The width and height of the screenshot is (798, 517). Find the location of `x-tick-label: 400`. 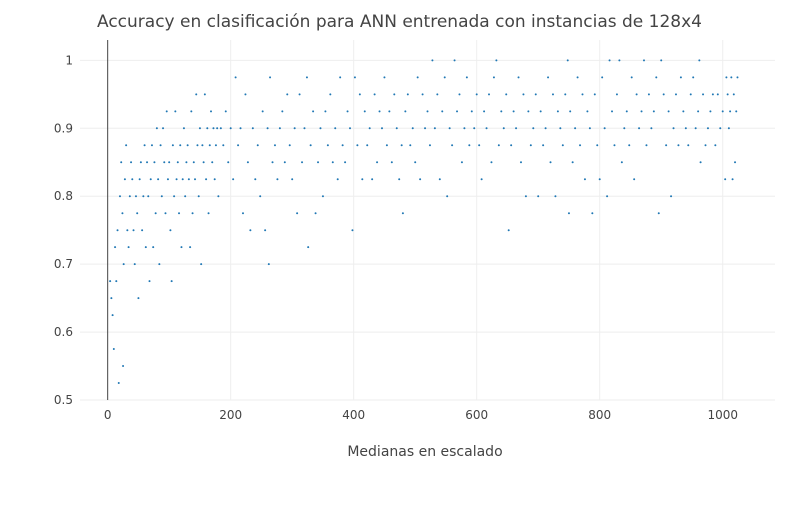

x-tick-label: 400 is located at coordinates (353, 415).